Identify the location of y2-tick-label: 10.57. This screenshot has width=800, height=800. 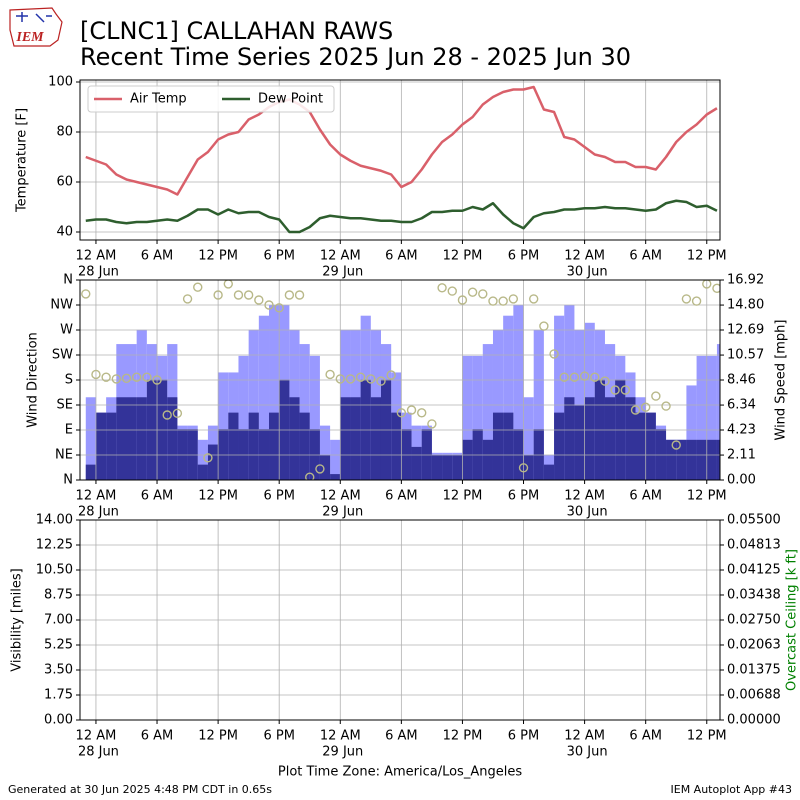
(745, 355).